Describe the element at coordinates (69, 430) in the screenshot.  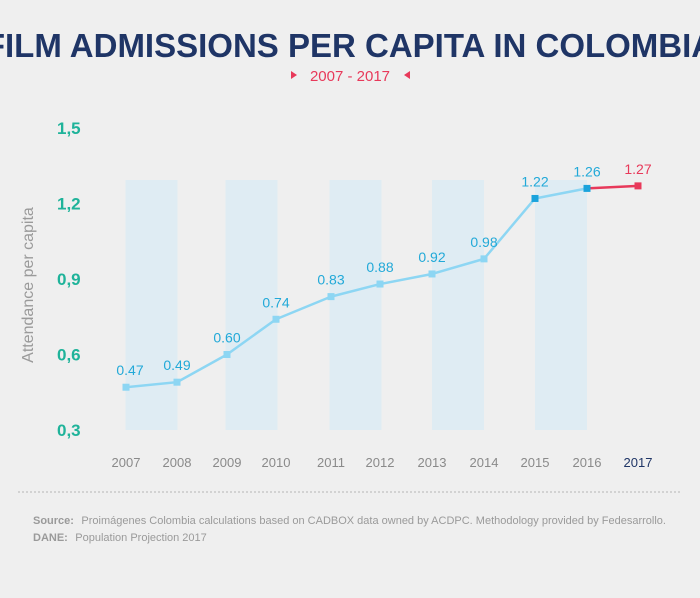
I see `y-tick-label: 0,3` at that location.